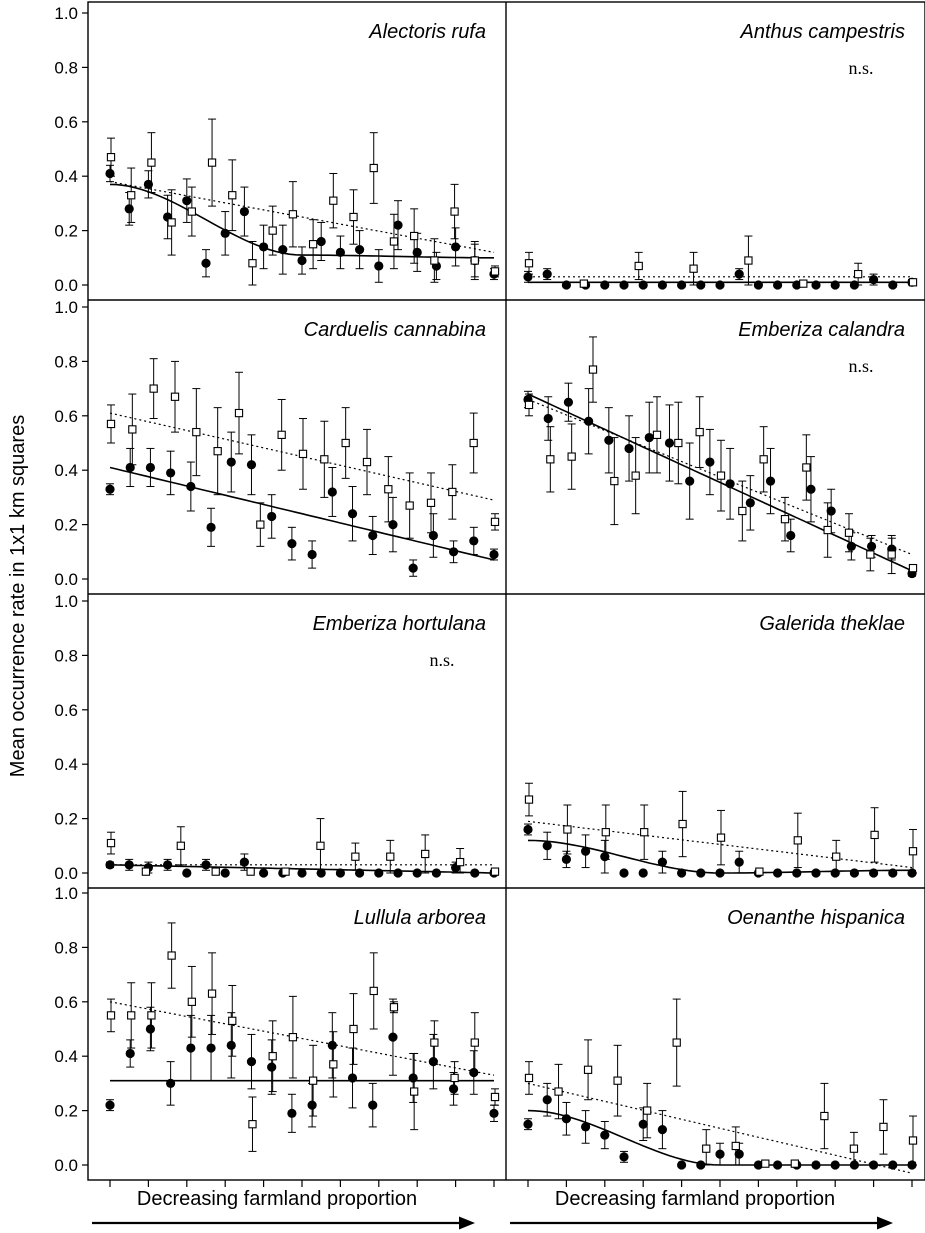 The height and width of the screenshot is (1233, 925). Describe the element at coordinates (399, 624) in the screenshot. I see `panel-title: Emberiza hortulana` at that location.